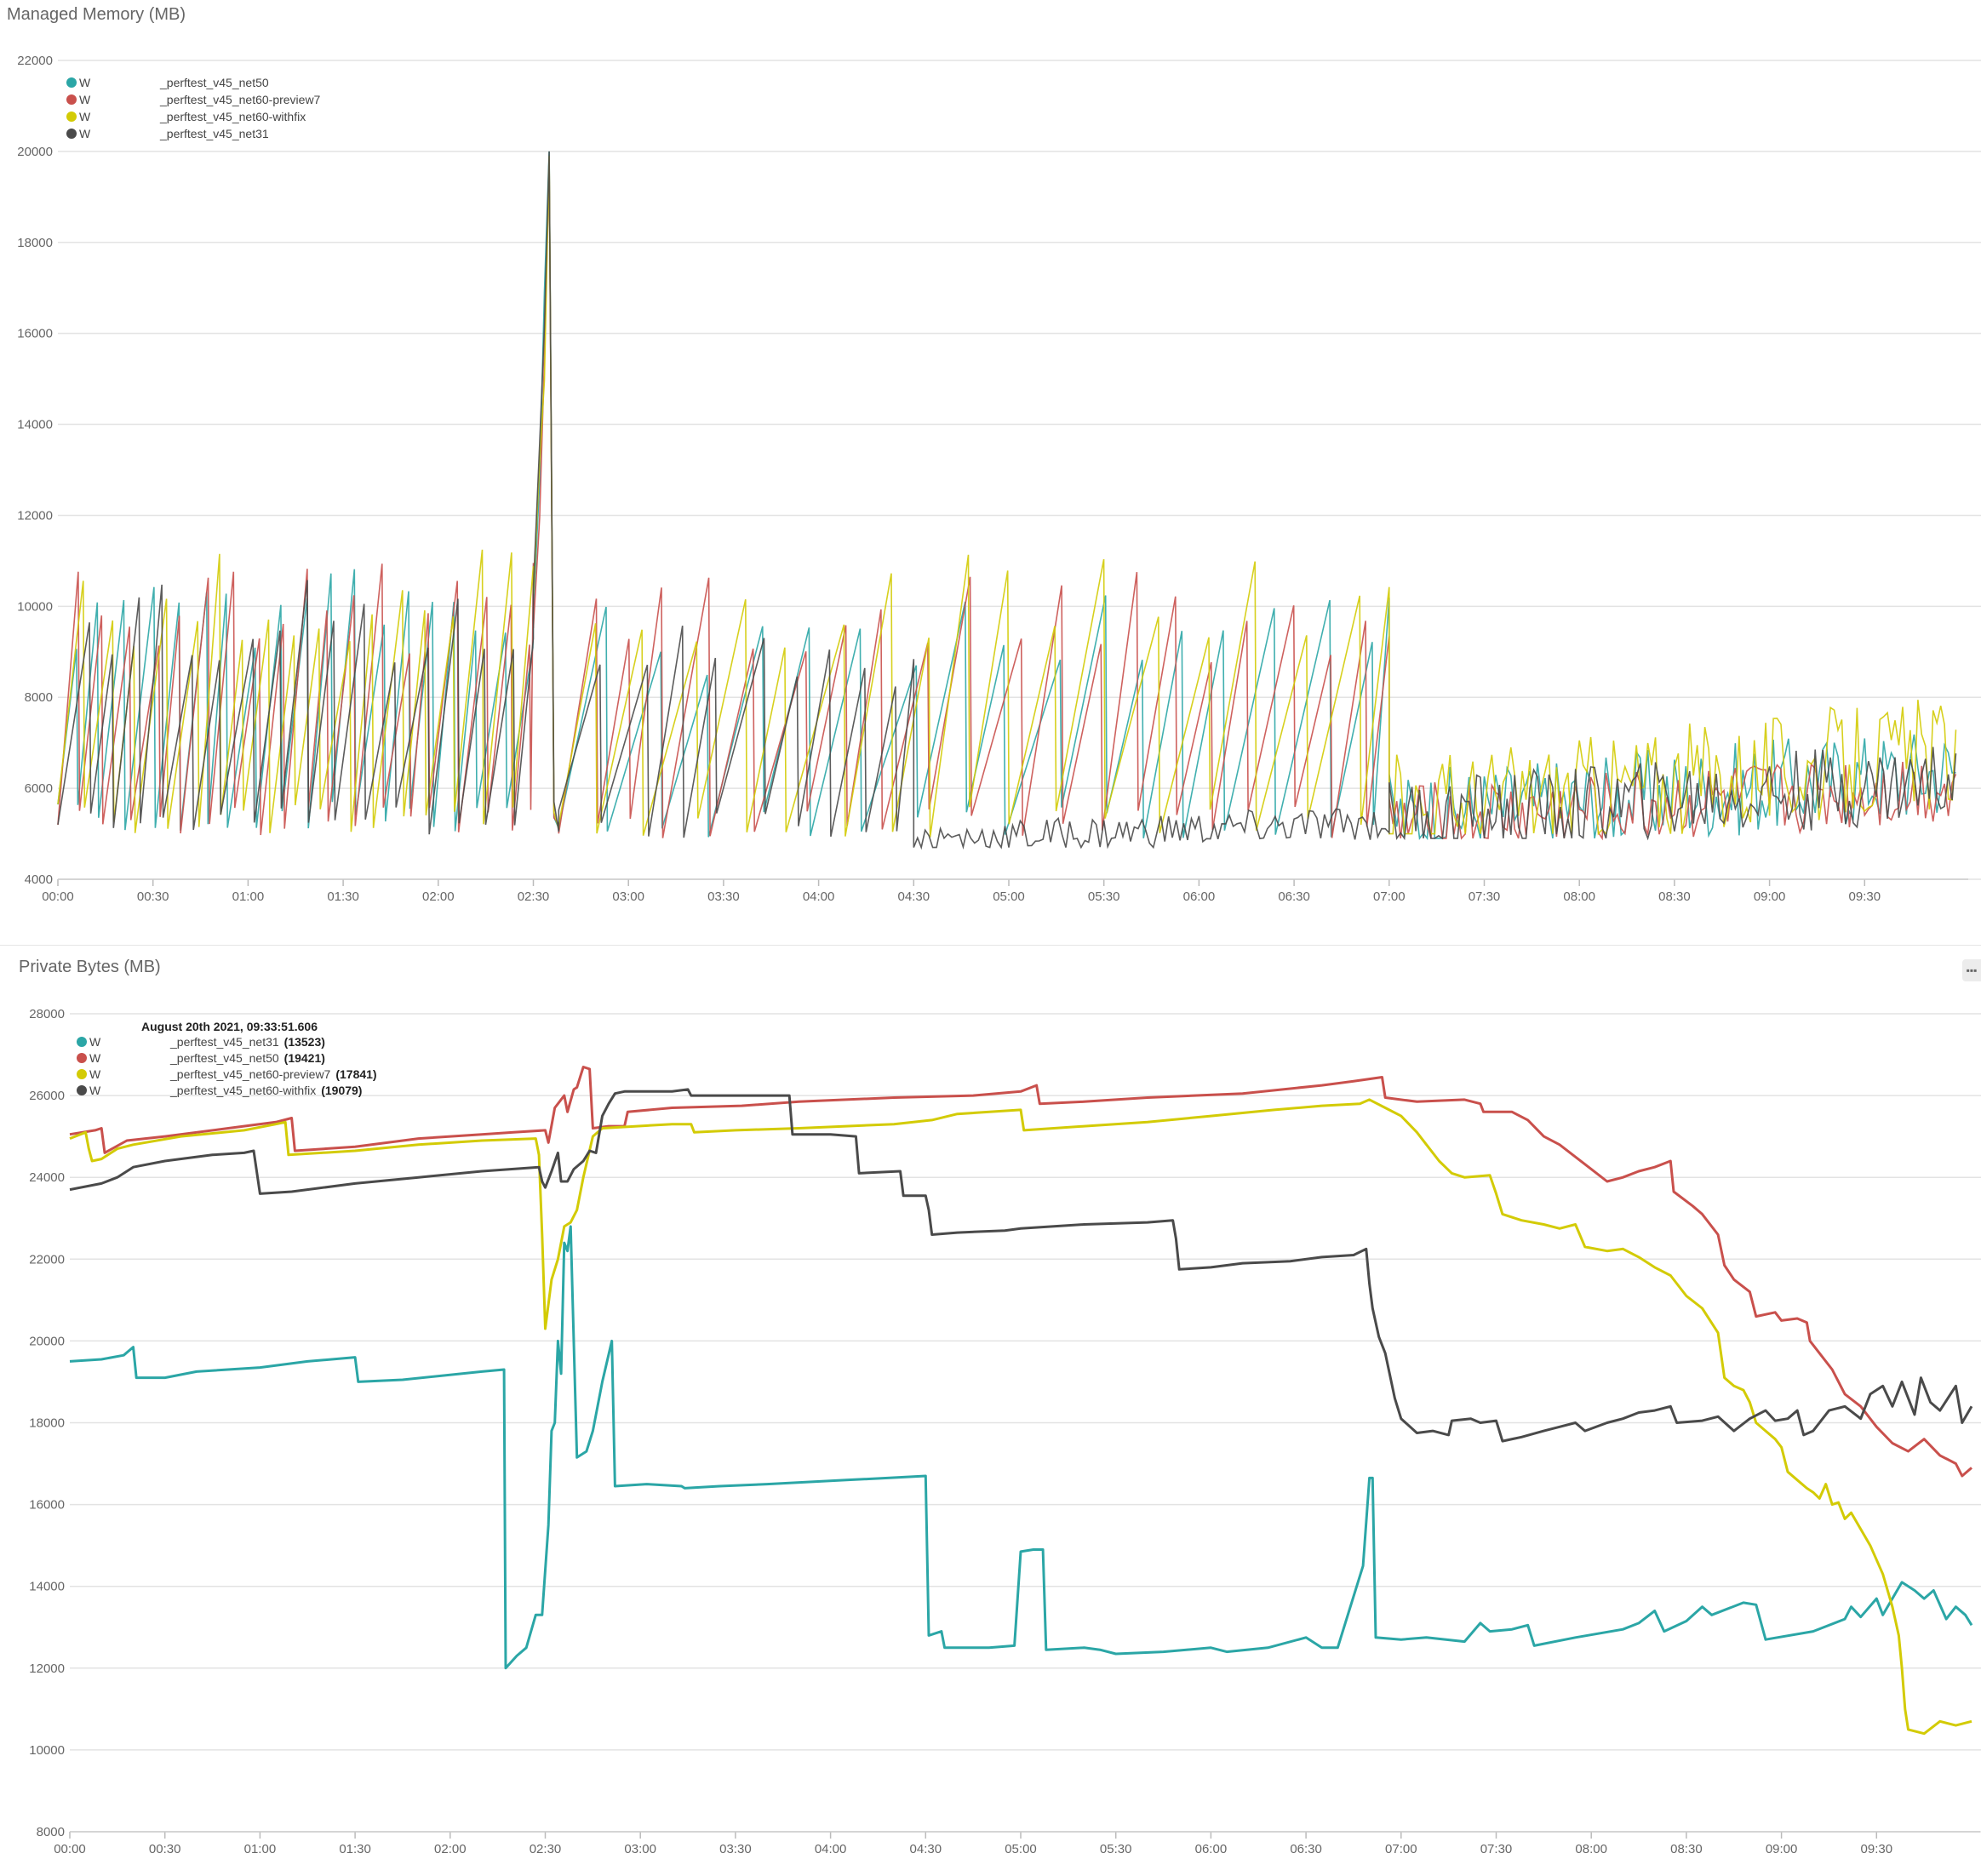 The height and width of the screenshot is (1876, 1981). What do you see at coordinates (341, 1090) in the screenshot?
I see `legend-value: (19079)` at bounding box center [341, 1090].